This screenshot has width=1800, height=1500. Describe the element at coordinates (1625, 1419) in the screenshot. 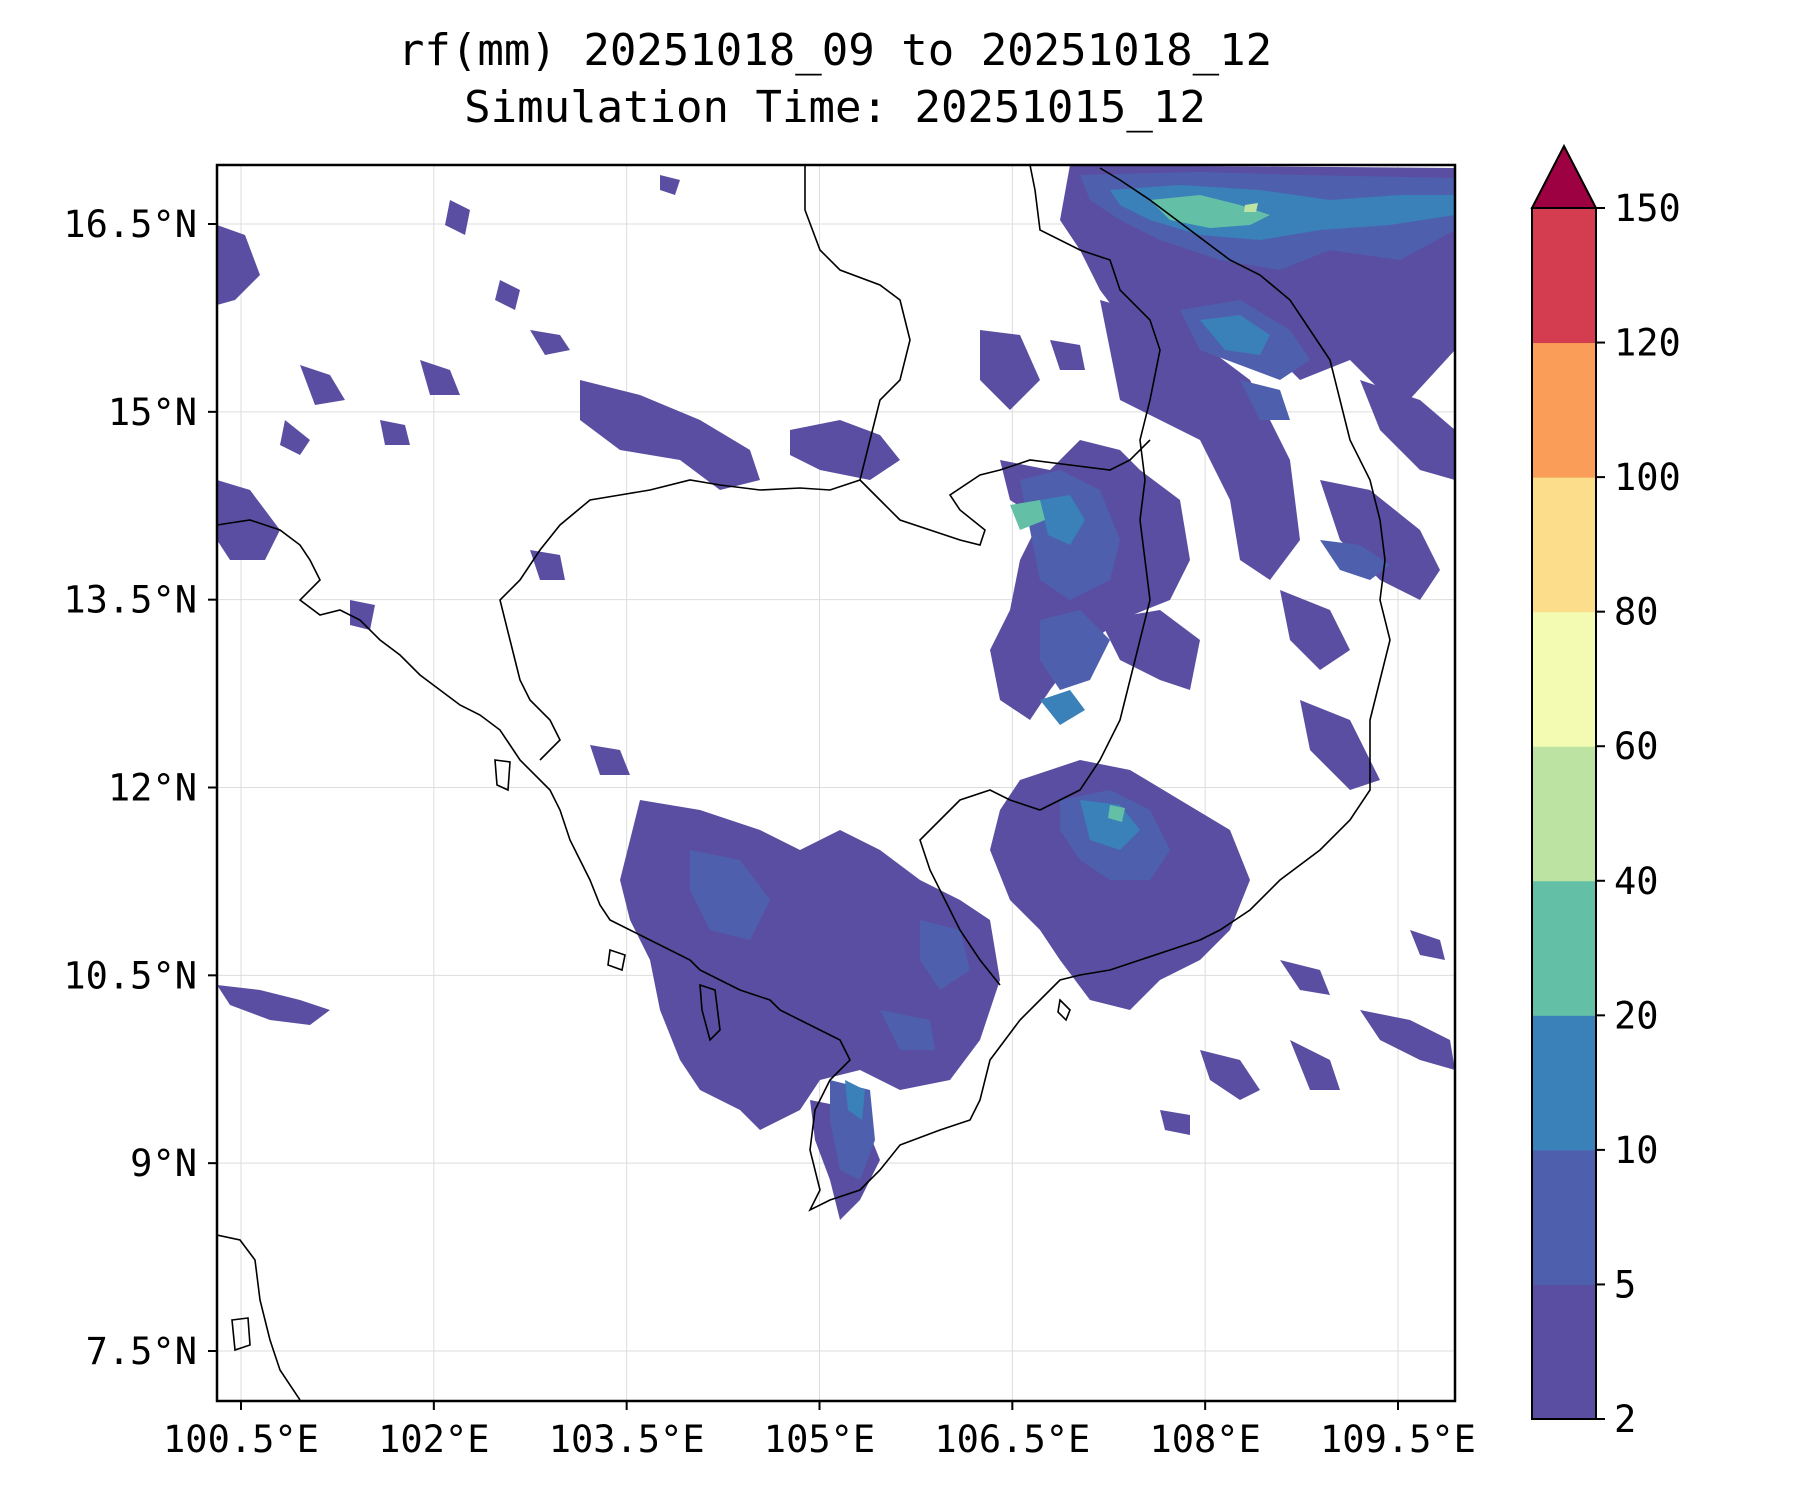

I see `colorbar-label: 2` at that location.